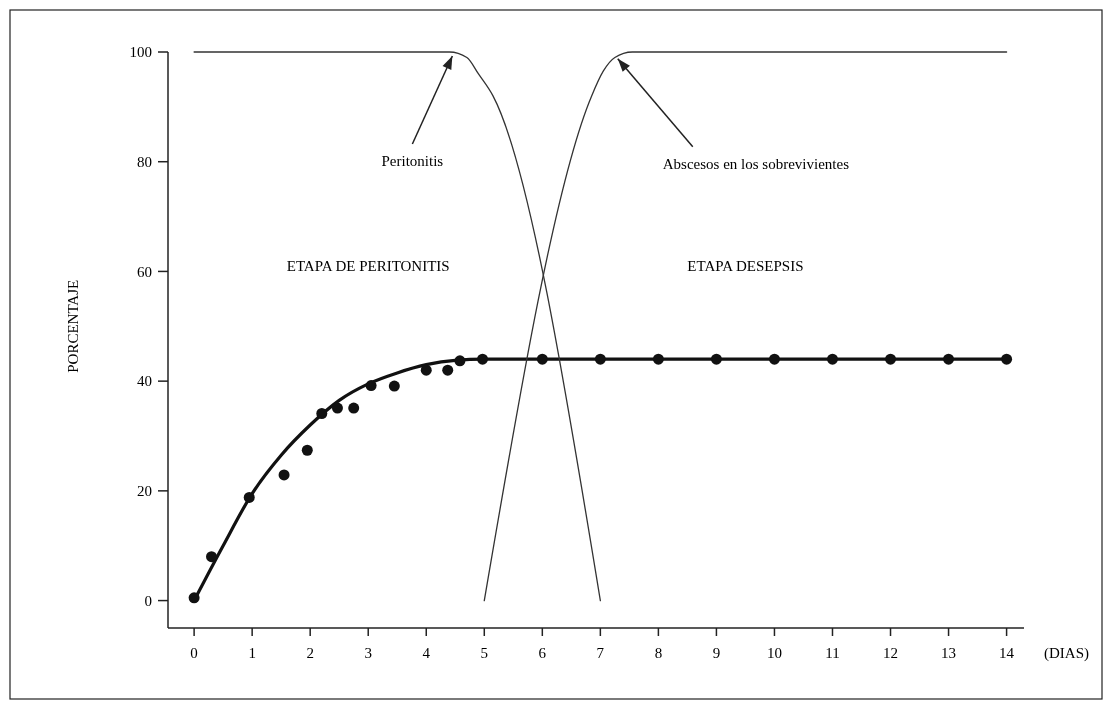  I want to click on x-tick-label: 1, so click(252, 653).